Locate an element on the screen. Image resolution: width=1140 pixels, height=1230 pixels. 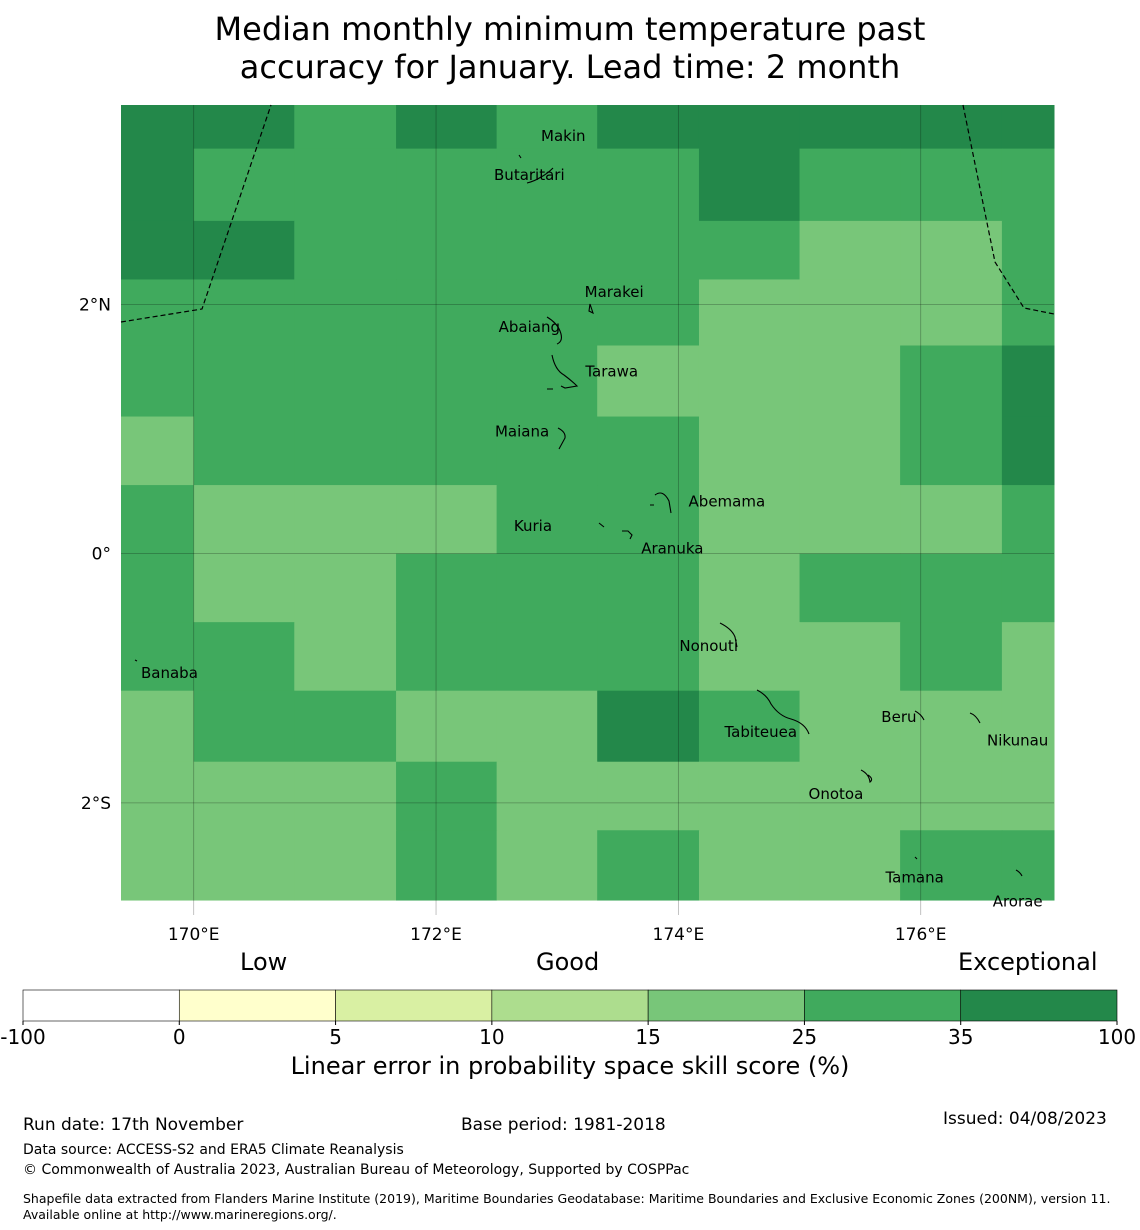
tabiteuea-outline is located at coordinates (783, 712).